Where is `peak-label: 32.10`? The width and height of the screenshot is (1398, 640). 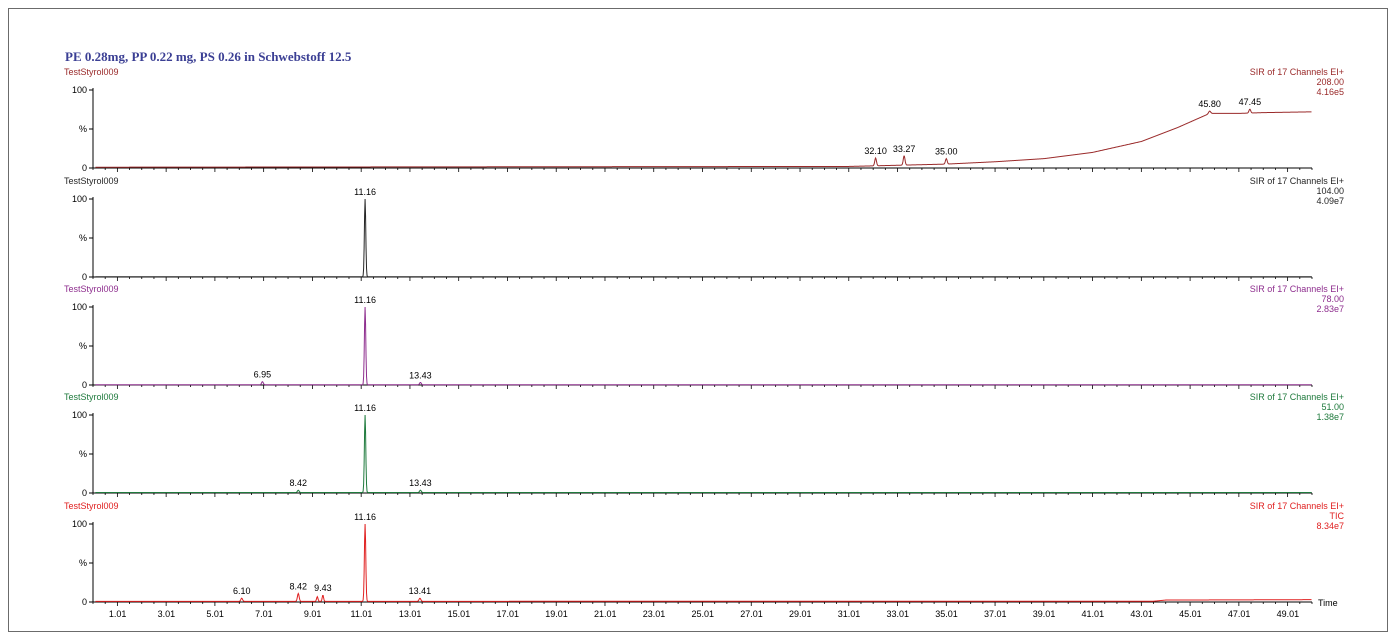 peak-label: 32.10 is located at coordinates (875, 151).